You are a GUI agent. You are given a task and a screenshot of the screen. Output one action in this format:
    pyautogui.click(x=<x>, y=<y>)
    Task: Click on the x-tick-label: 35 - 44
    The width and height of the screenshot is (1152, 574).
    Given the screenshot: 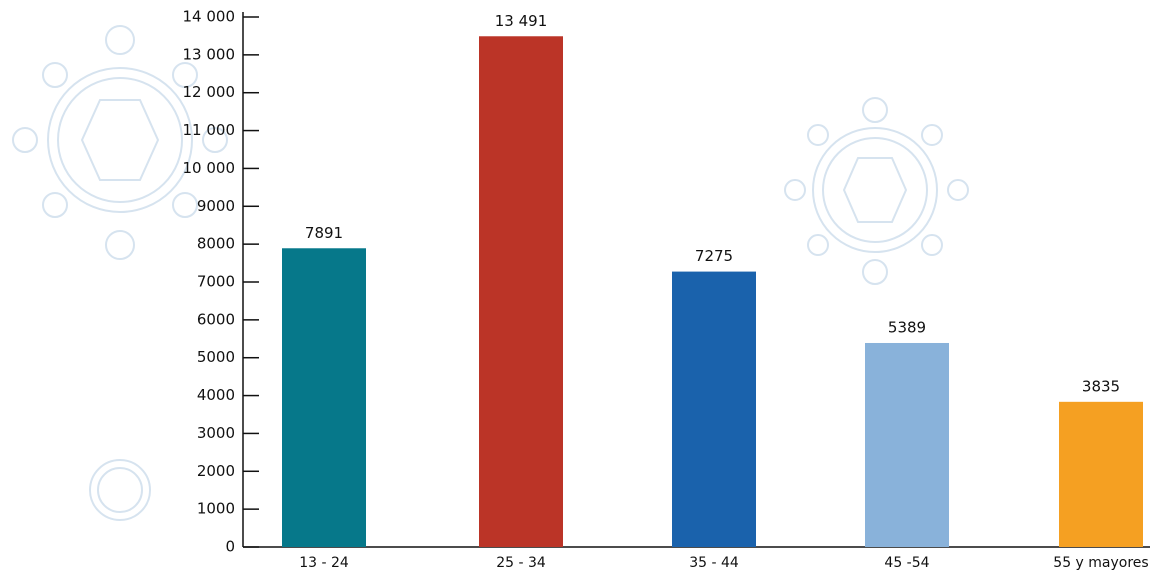 What is the action you would take?
    pyautogui.click(x=714, y=563)
    